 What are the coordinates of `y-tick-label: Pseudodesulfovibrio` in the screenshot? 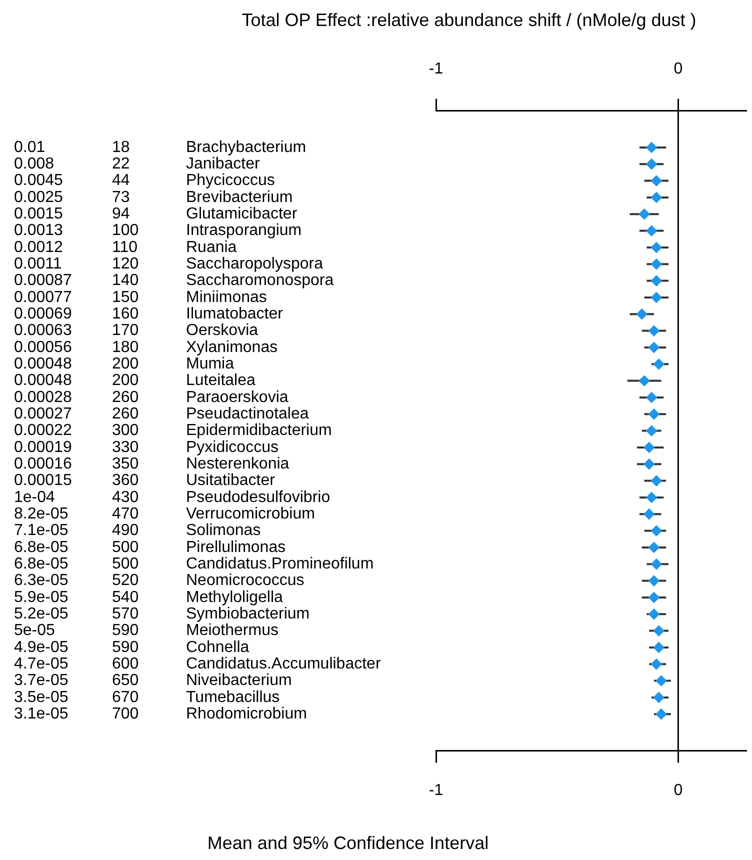 It's located at (258, 497).